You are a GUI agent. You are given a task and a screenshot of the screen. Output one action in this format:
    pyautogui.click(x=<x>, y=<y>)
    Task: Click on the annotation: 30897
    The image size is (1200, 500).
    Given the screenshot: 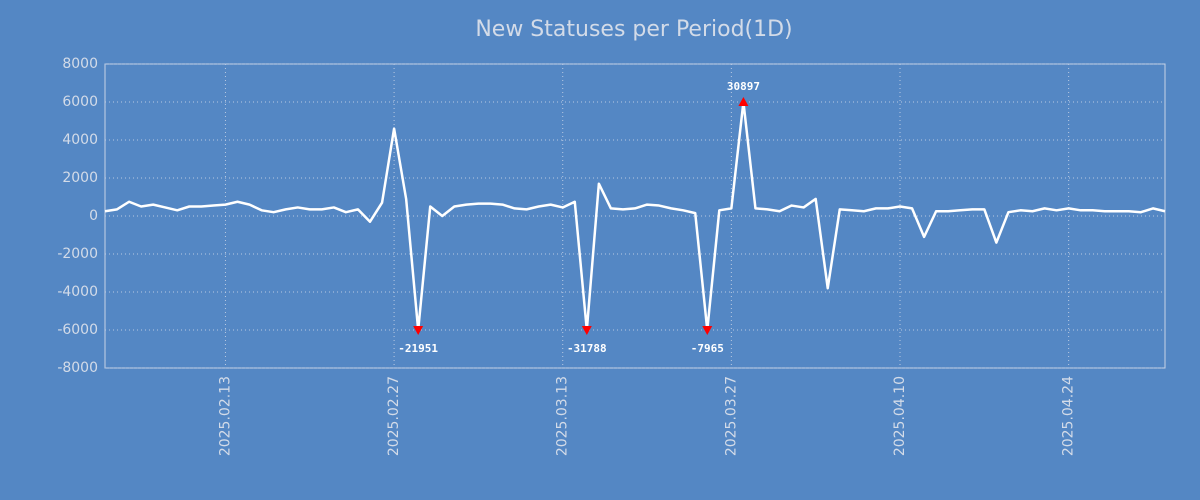 What is the action you would take?
    pyautogui.click(x=743, y=86)
    